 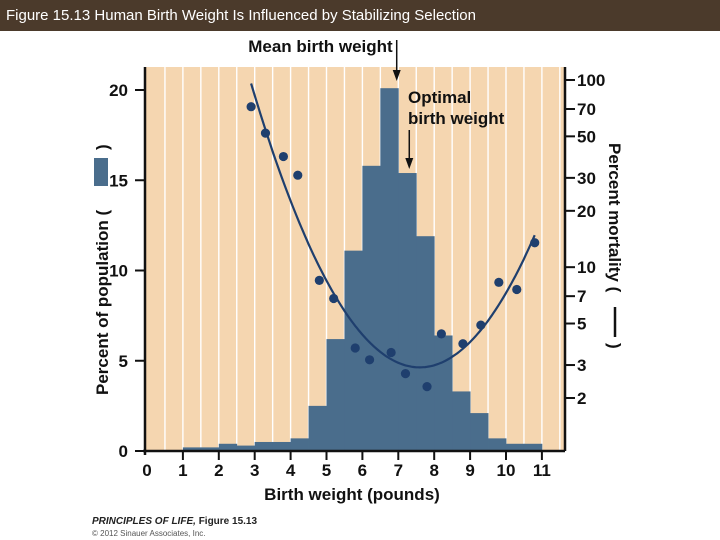 What do you see at coordinates (123, 361) in the screenshot?
I see `y-tick-label: 5` at bounding box center [123, 361].